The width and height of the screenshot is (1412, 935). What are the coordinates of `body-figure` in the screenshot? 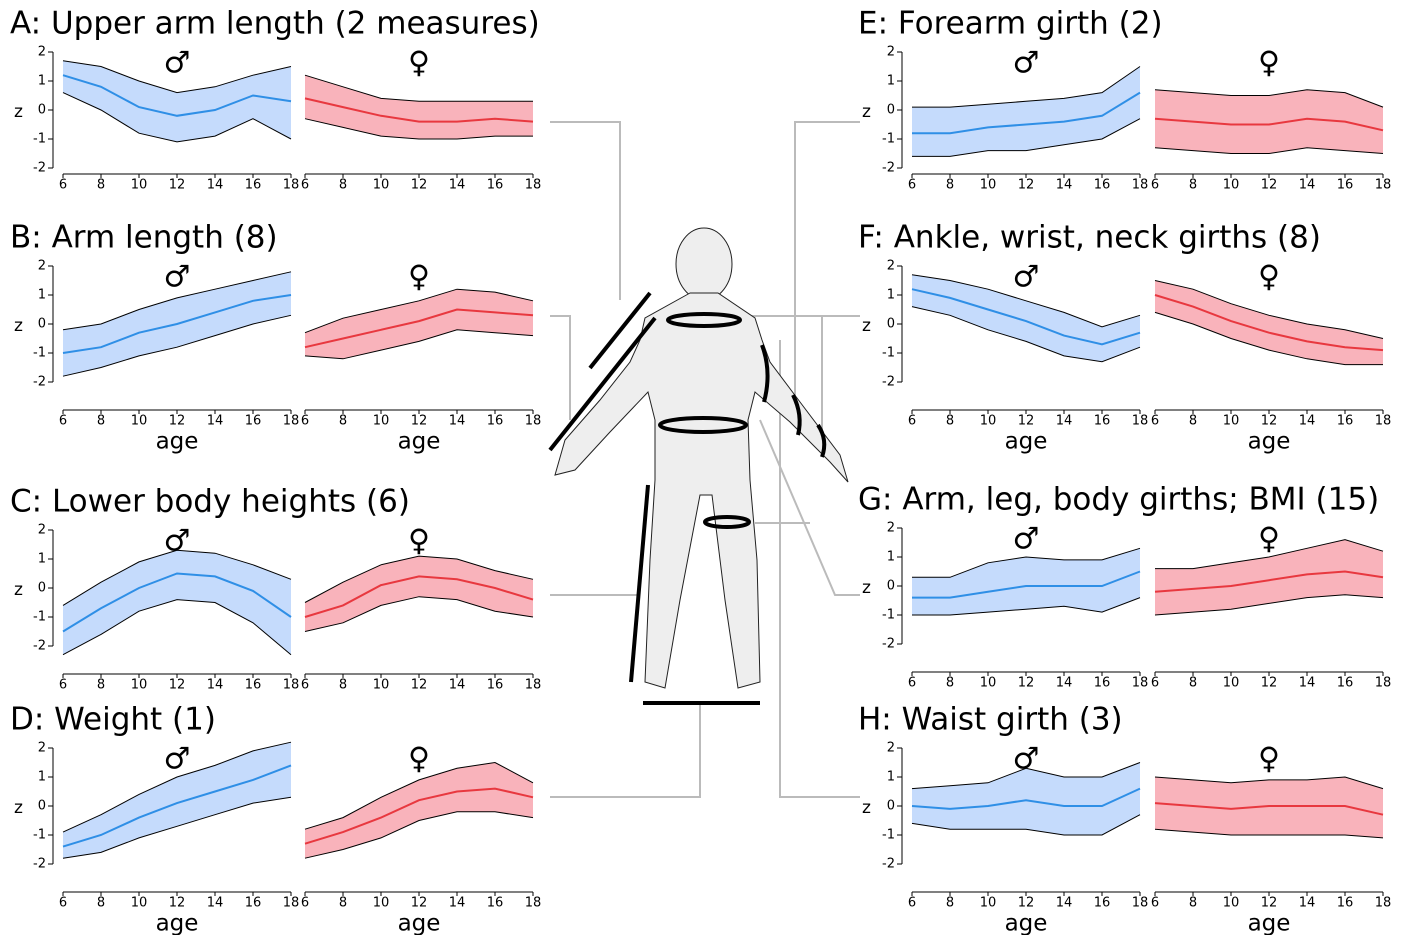 It's located at (701, 458).